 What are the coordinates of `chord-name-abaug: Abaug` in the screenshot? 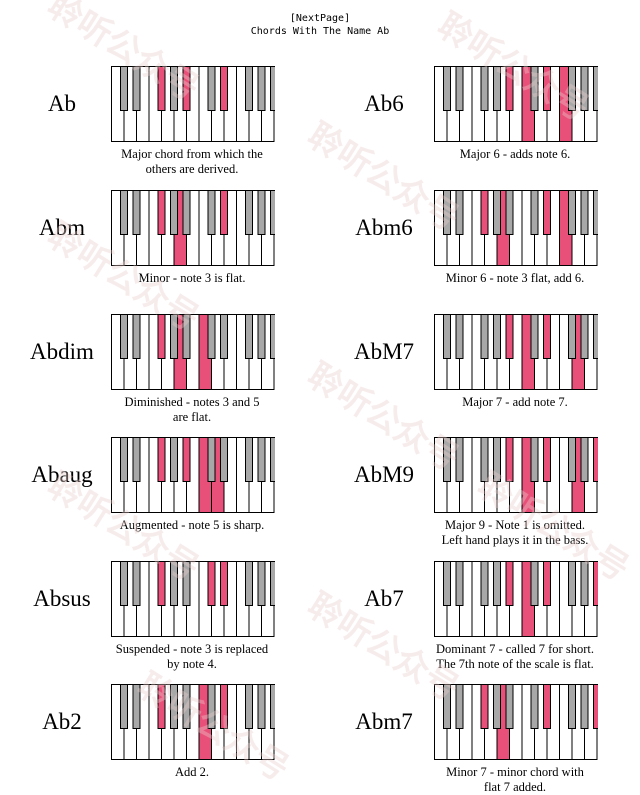 It's located at (62, 474).